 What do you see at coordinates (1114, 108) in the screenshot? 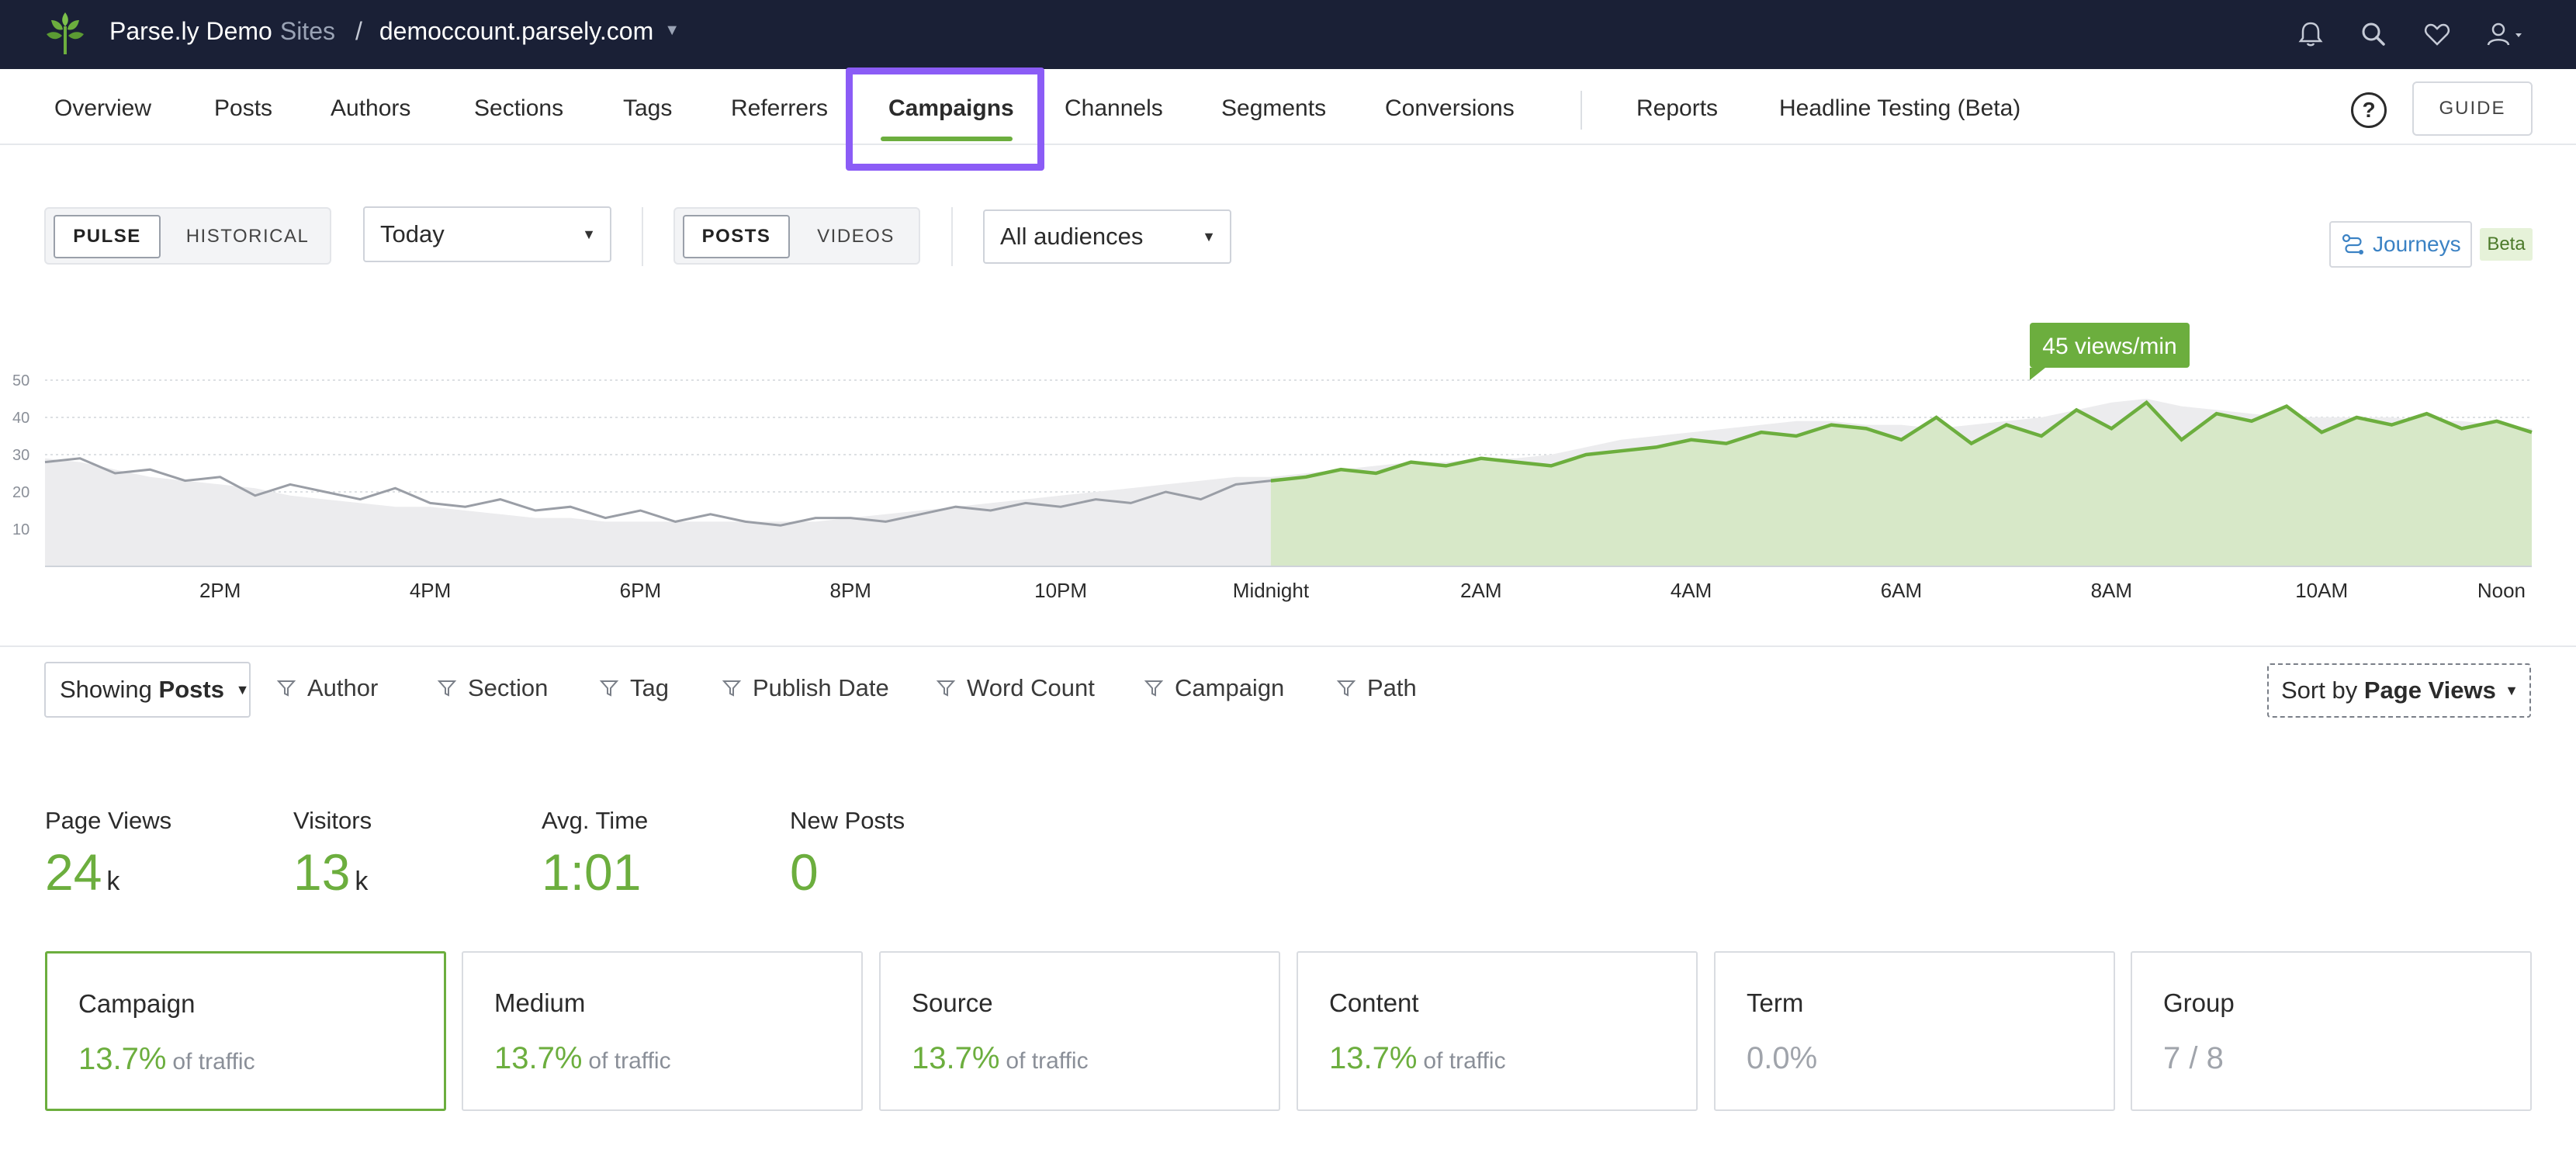
I see `nav-channels: Channels` at bounding box center [1114, 108].